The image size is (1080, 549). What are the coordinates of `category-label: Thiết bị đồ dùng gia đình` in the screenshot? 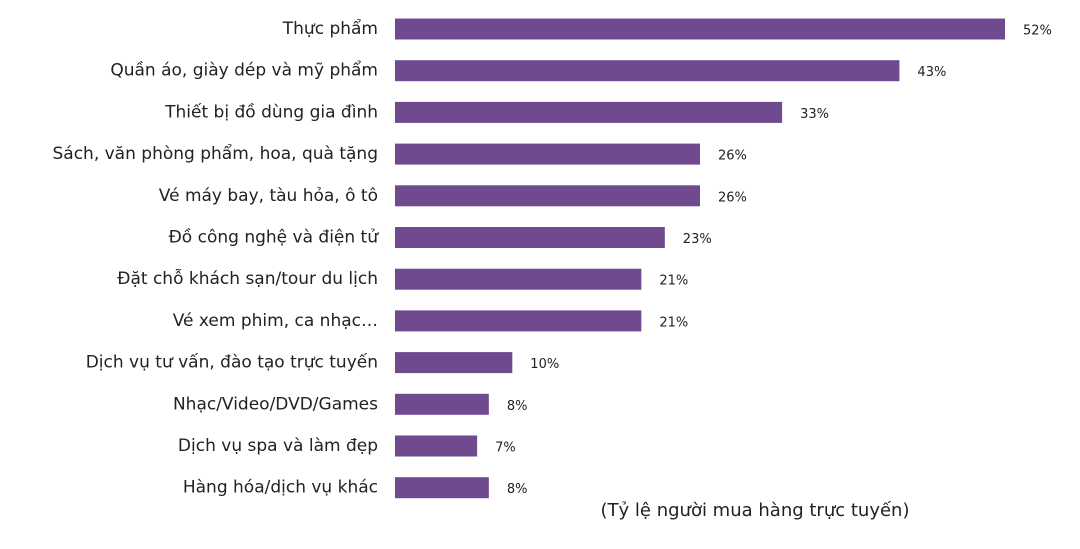 It's located at (271, 111).